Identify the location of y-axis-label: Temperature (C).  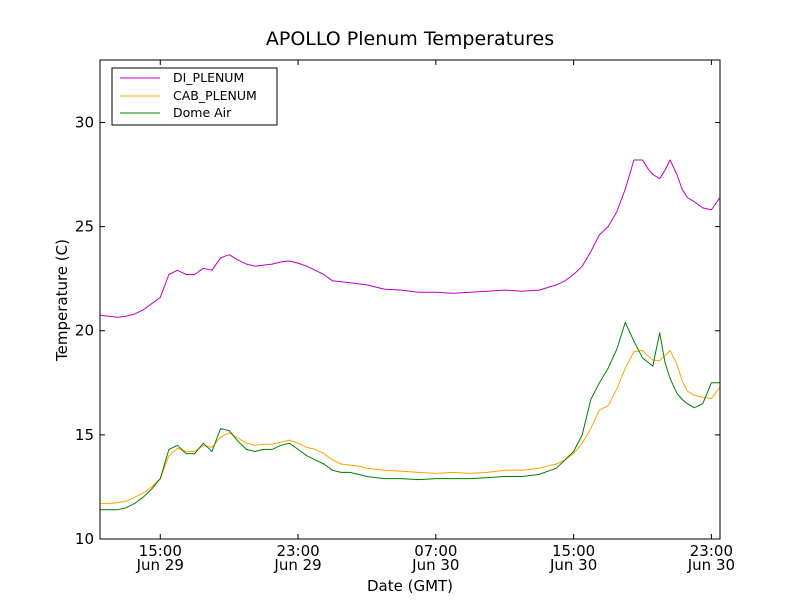
(62, 300).